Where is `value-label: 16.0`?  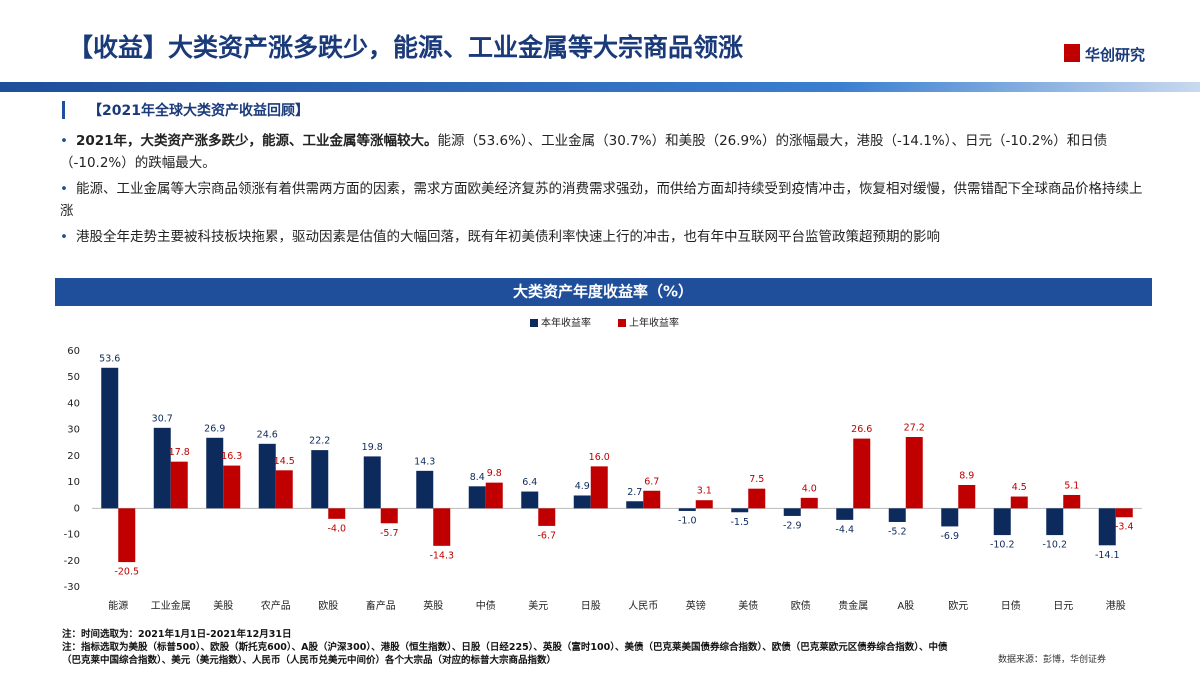 value-label: 16.0 is located at coordinates (599, 457).